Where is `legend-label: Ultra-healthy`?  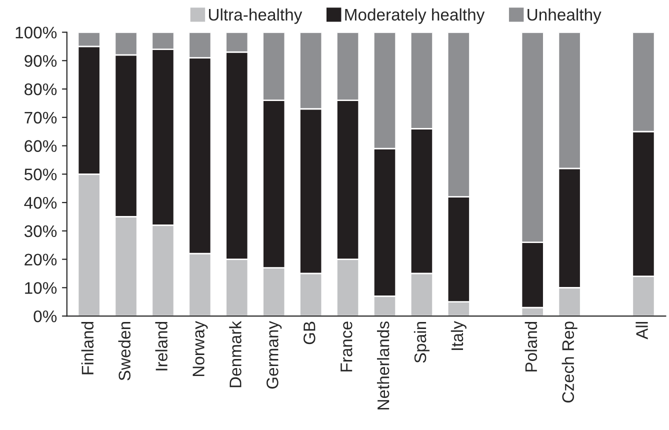
legend-label: Ultra-healthy is located at coordinates (255, 16).